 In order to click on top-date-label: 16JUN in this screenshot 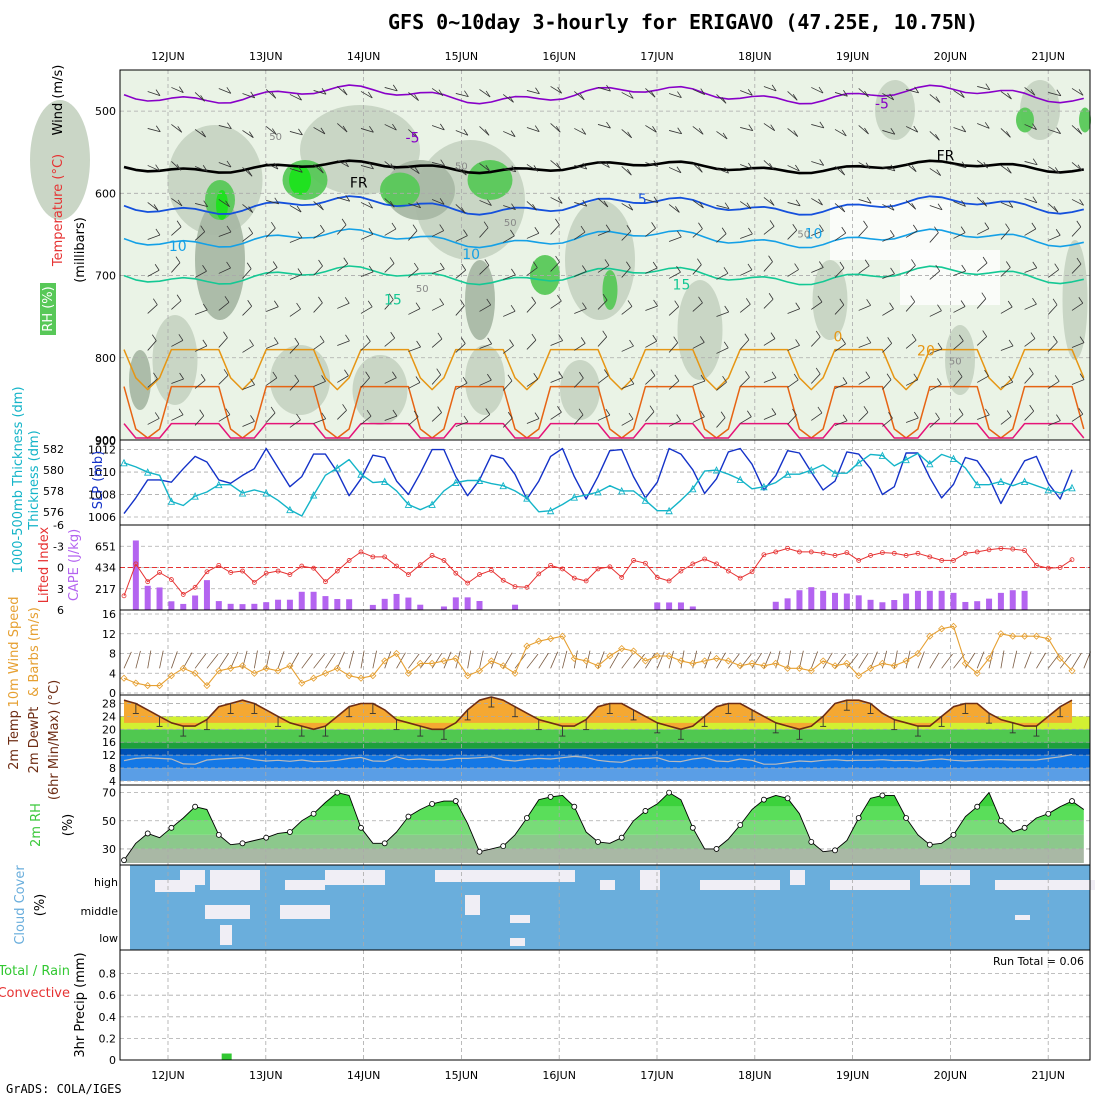, I will do `click(559, 56)`.